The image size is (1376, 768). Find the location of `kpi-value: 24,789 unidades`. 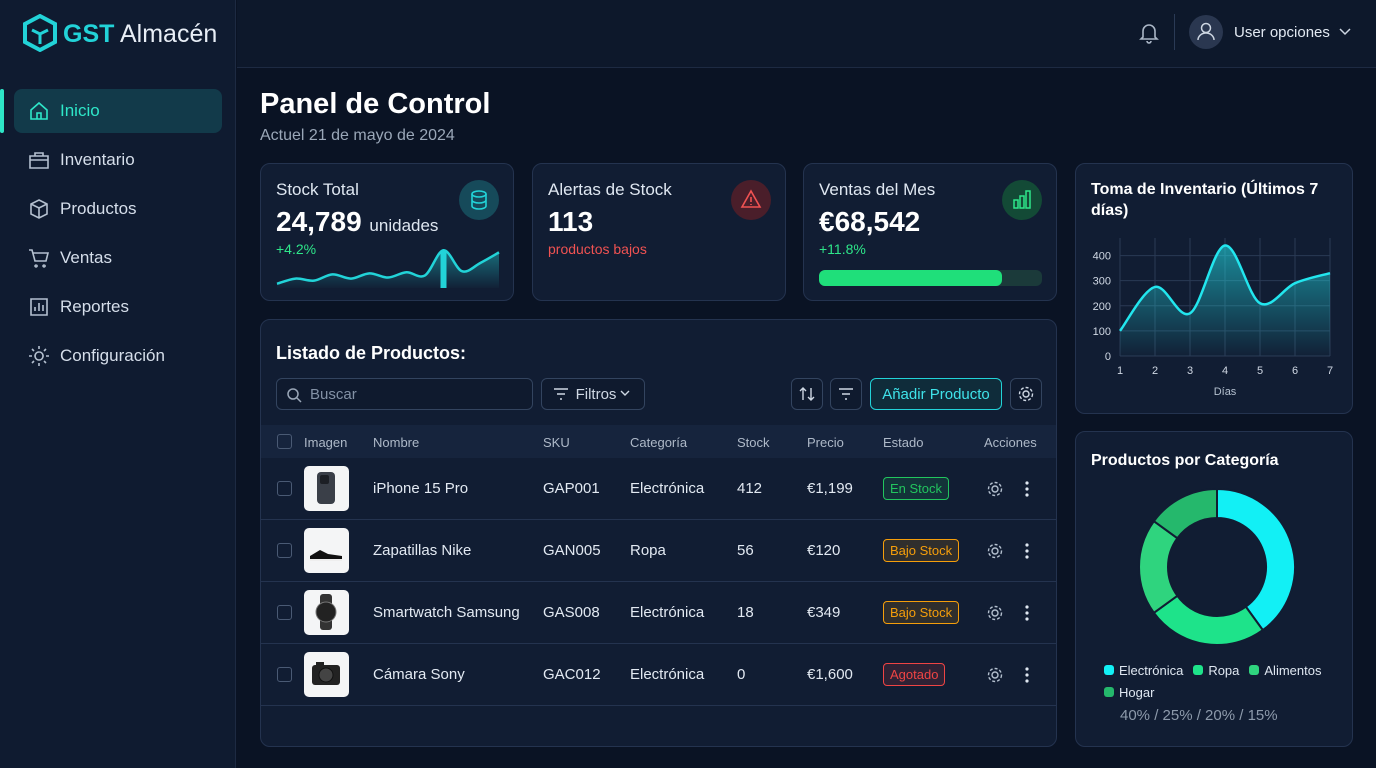

kpi-value: 24,789 unidades is located at coordinates (357, 222).